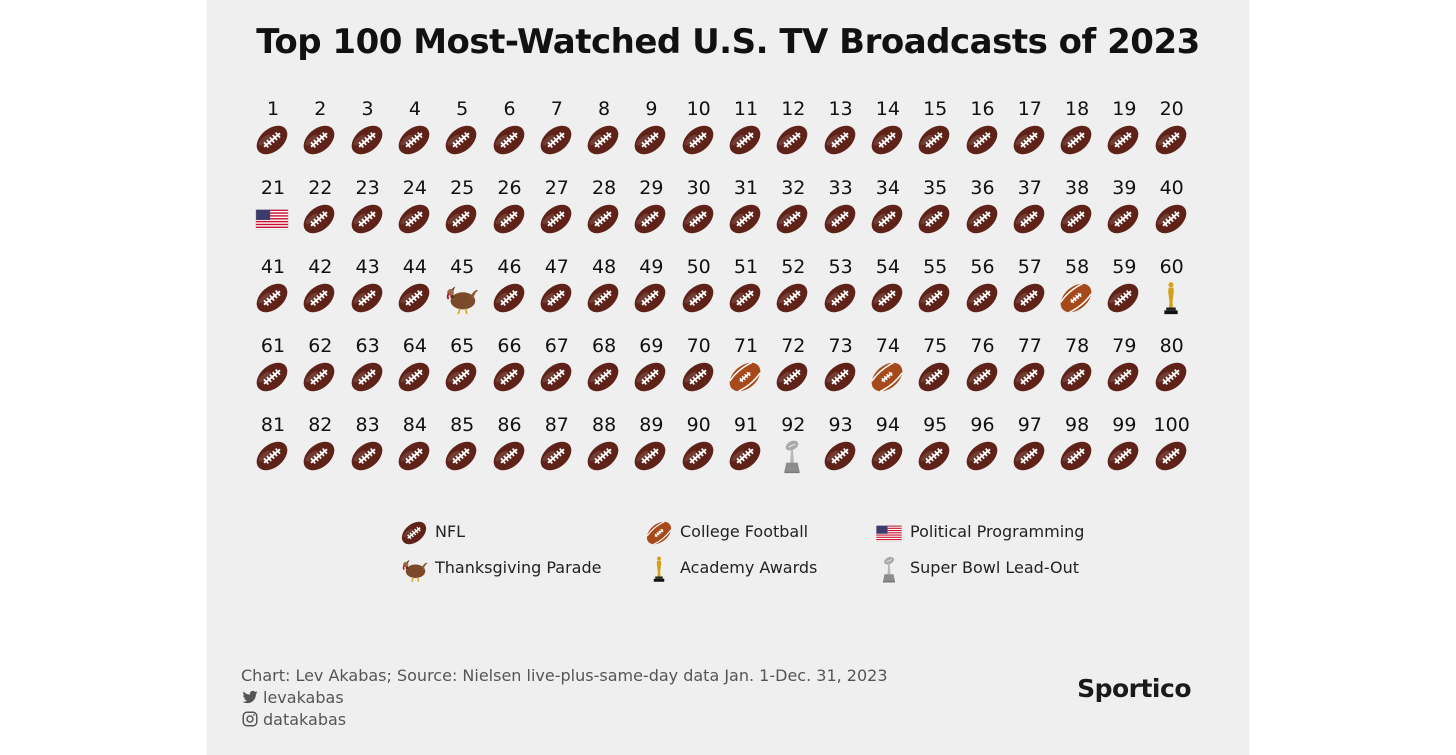 Image resolution: width=1456 pixels, height=755 pixels. I want to click on rank-label: 68, so click(604, 346).